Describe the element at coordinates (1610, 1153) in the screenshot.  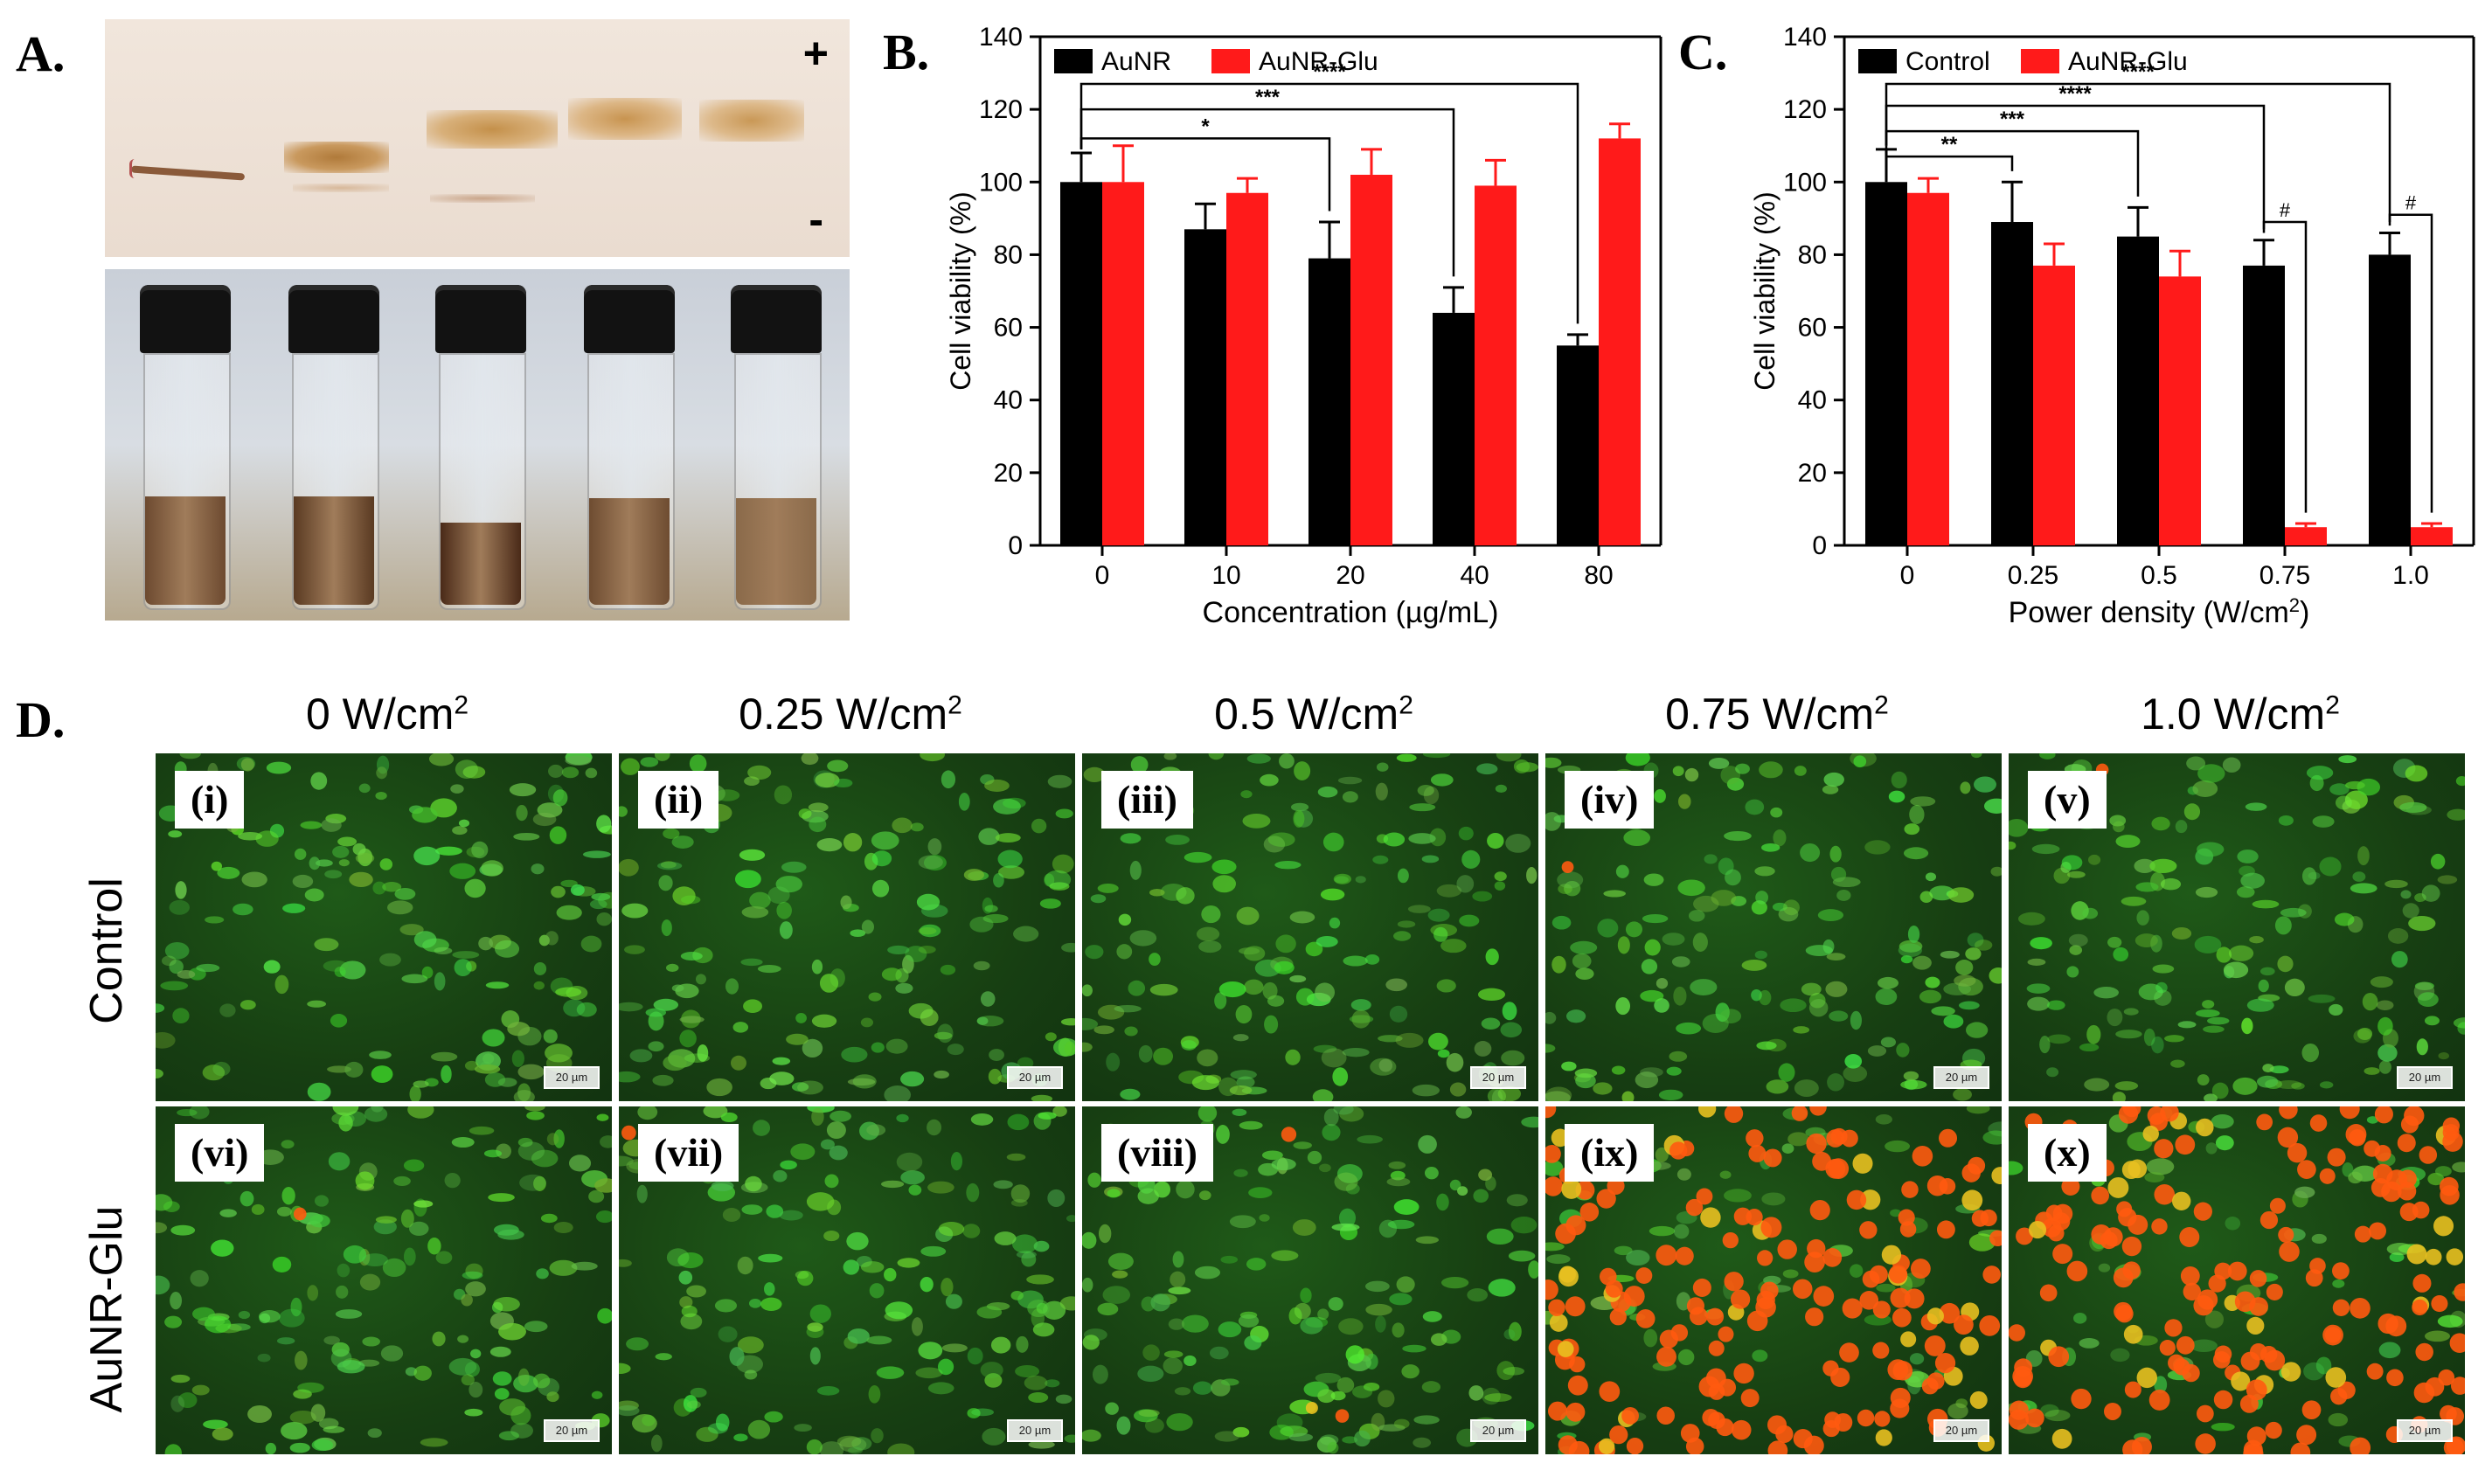
I see `image-label: (ix)` at that location.